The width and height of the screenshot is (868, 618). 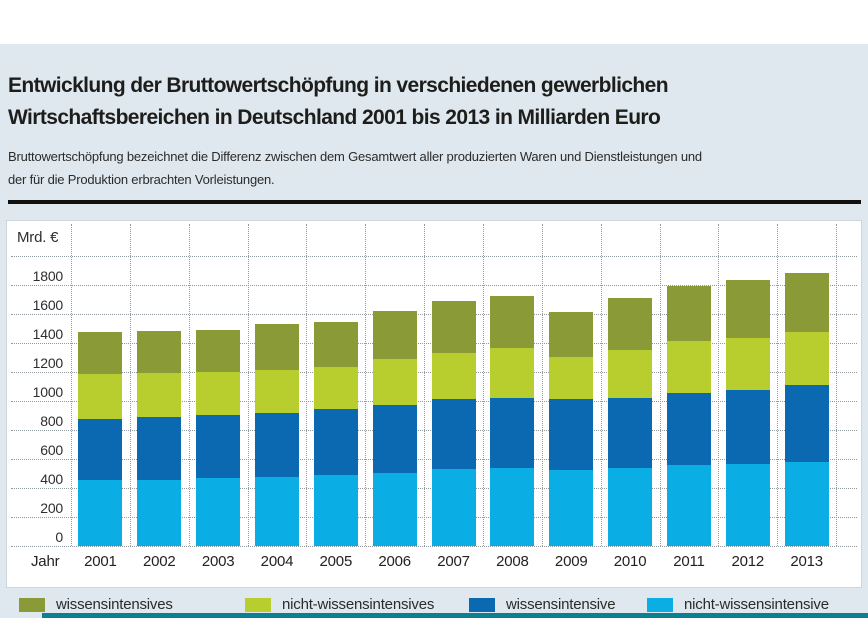 I want to click on x-tick-label: 2013, so click(x=806, y=561).